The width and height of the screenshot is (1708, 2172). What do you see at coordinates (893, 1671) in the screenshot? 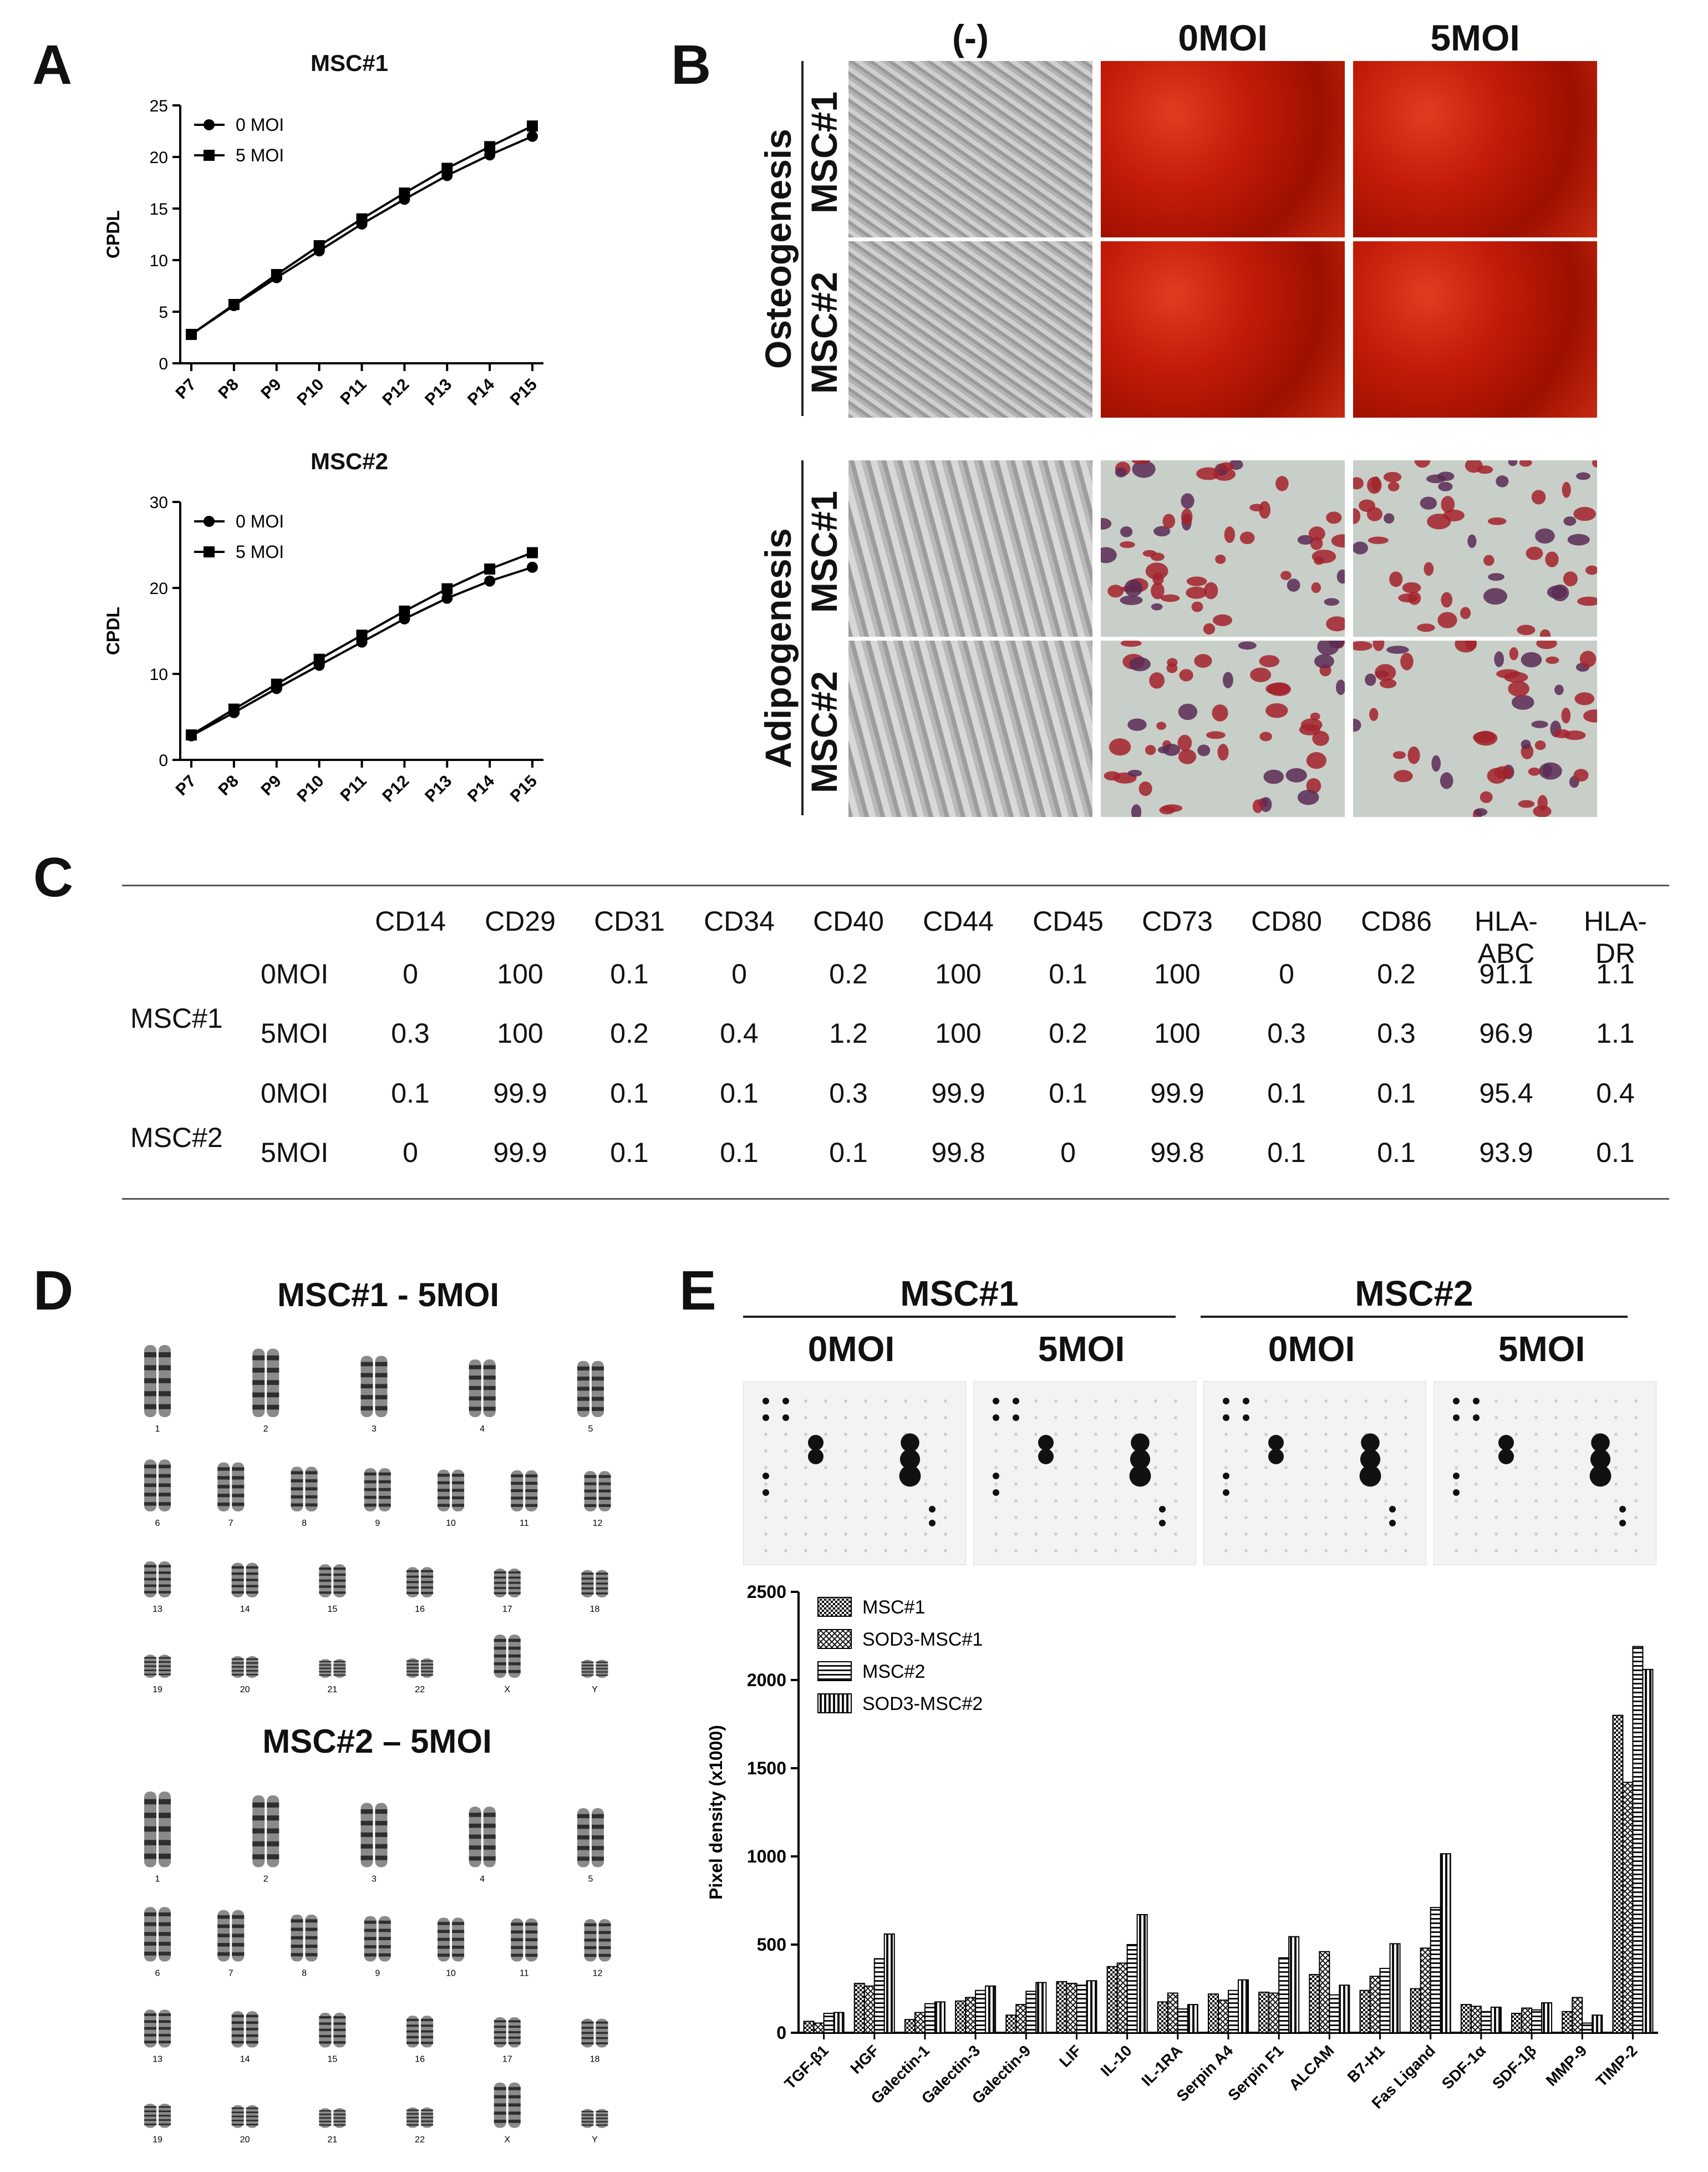
I see `legend-label: MSC#2` at bounding box center [893, 1671].